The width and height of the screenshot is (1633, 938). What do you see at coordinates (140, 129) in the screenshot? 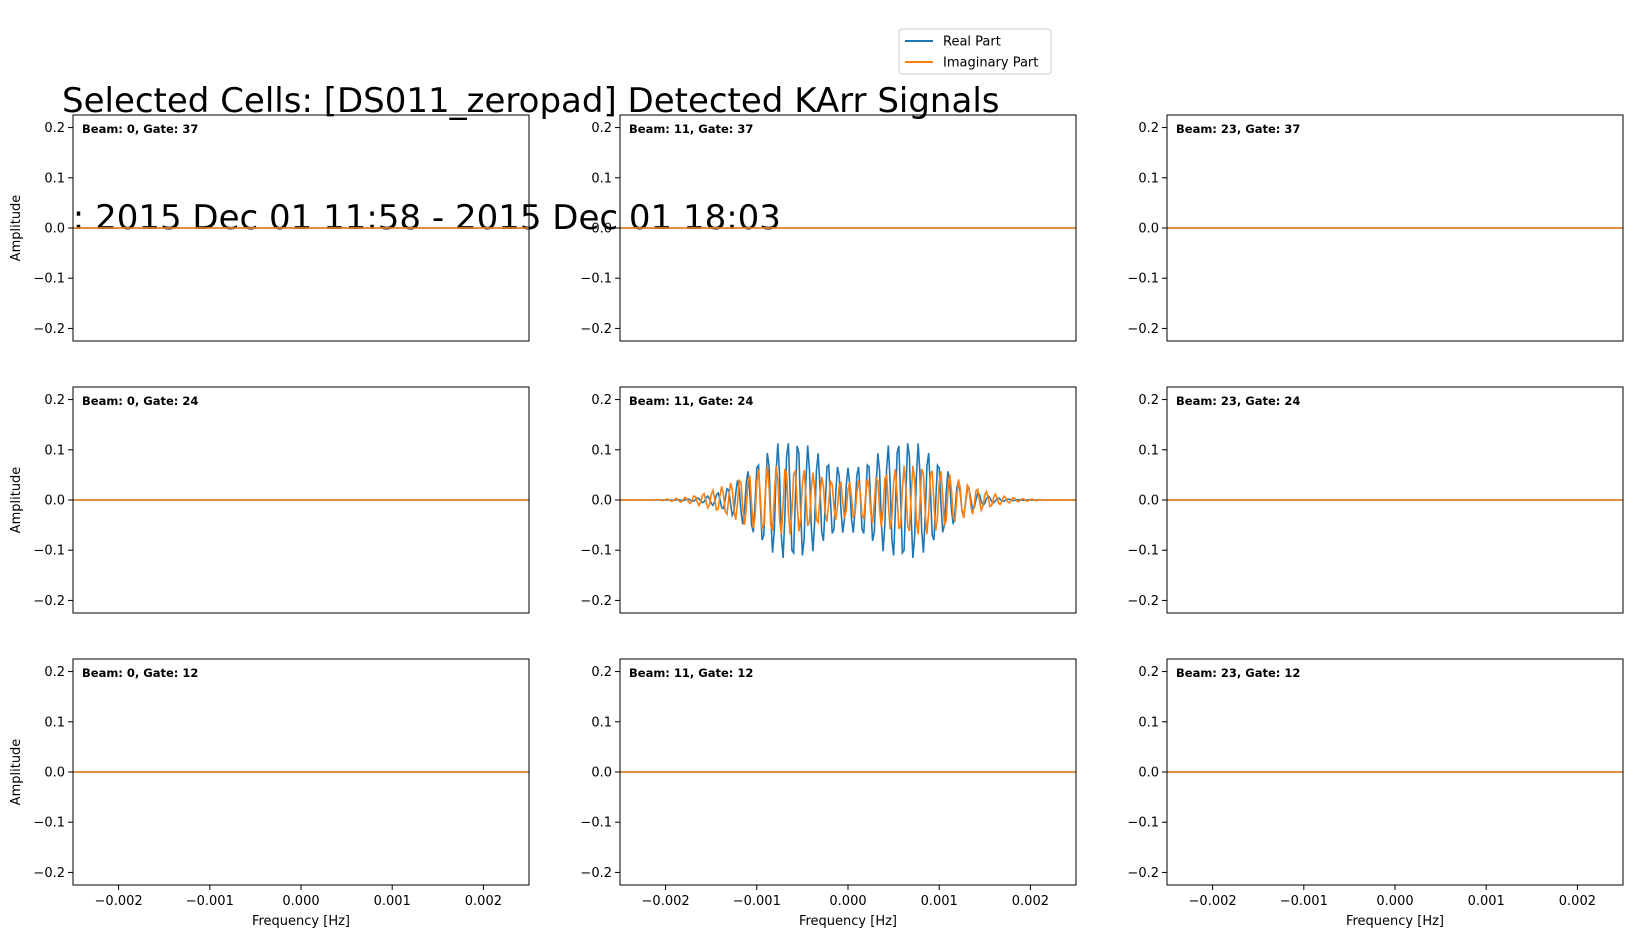
I see `panel-label: Beam: 0, Gate: 37` at bounding box center [140, 129].